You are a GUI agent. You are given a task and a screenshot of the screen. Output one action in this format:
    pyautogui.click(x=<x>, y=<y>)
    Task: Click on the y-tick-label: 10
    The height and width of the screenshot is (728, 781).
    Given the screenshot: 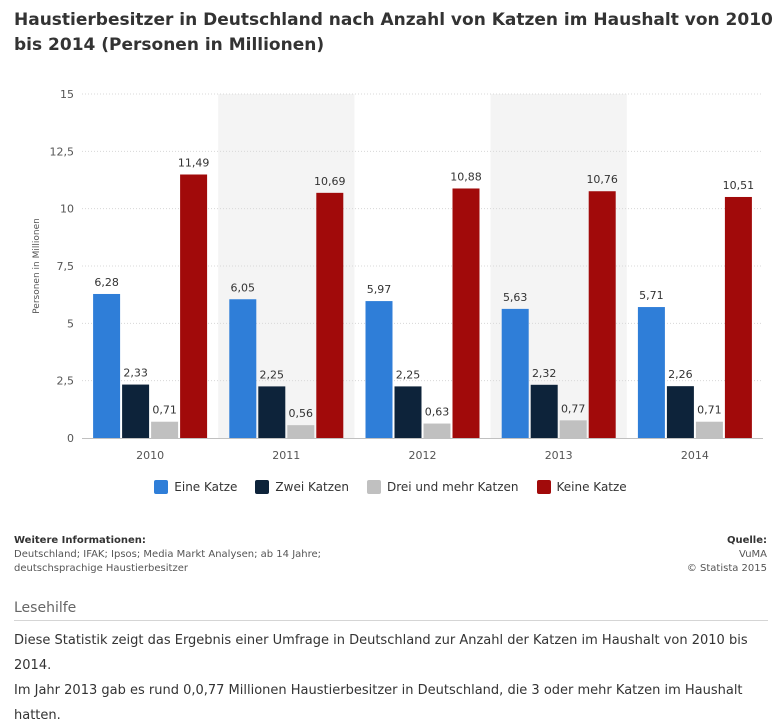 What is the action you would take?
    pyautogui.click(x=67, y=209)
    